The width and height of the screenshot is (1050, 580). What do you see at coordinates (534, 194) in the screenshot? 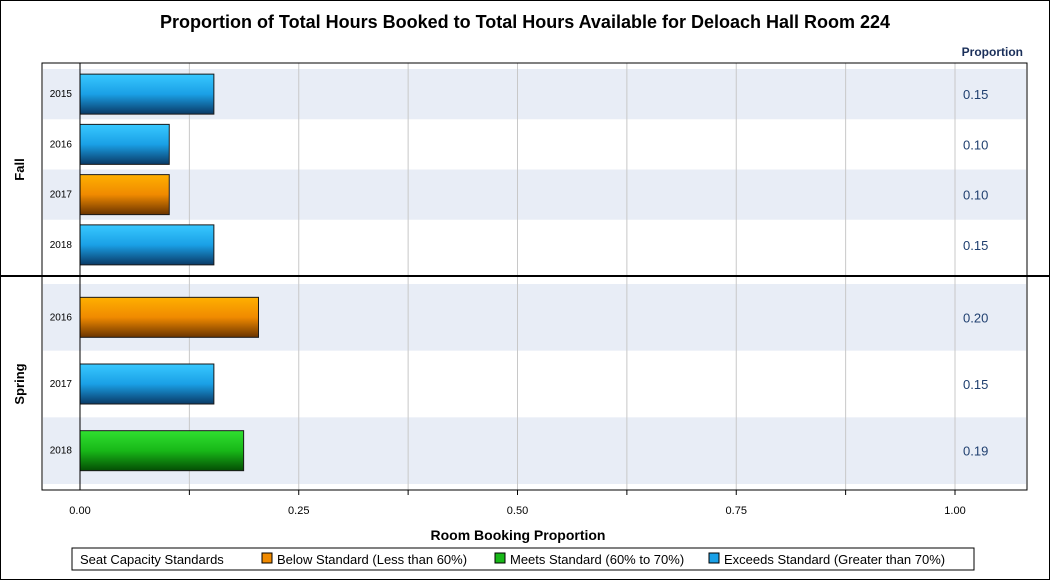
I see `row-band` at bounding box center [534, 194].